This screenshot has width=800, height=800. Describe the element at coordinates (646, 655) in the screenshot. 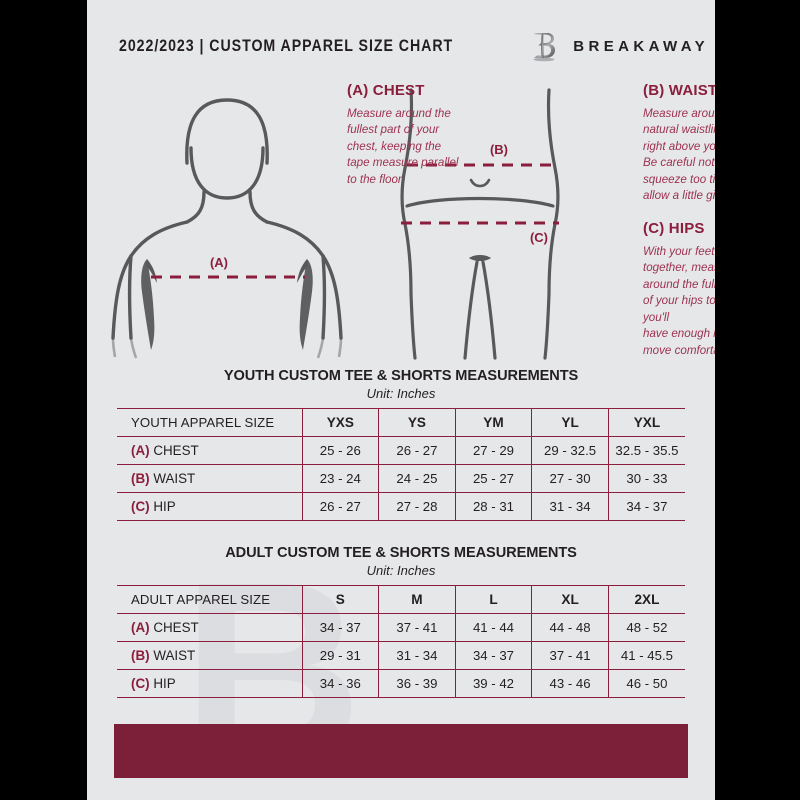

I see `adult-waist-2xl: 41 - 45.5` at that location.